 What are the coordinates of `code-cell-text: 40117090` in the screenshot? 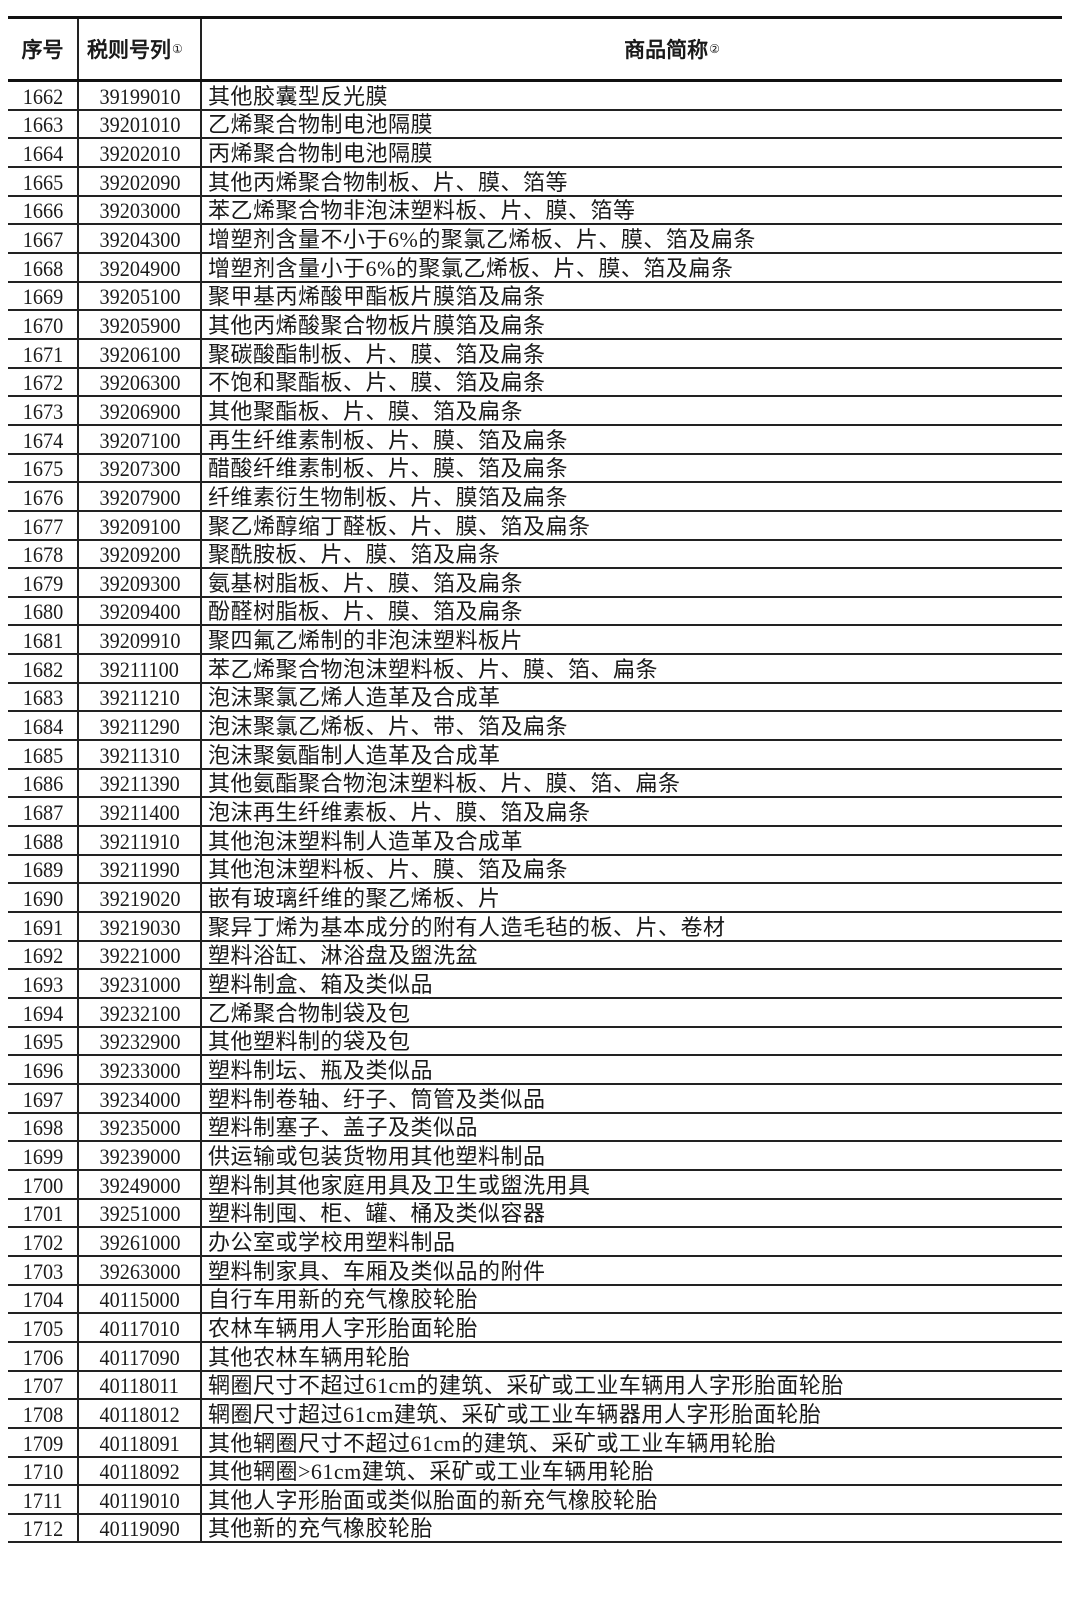 It's located at (139, 1357).